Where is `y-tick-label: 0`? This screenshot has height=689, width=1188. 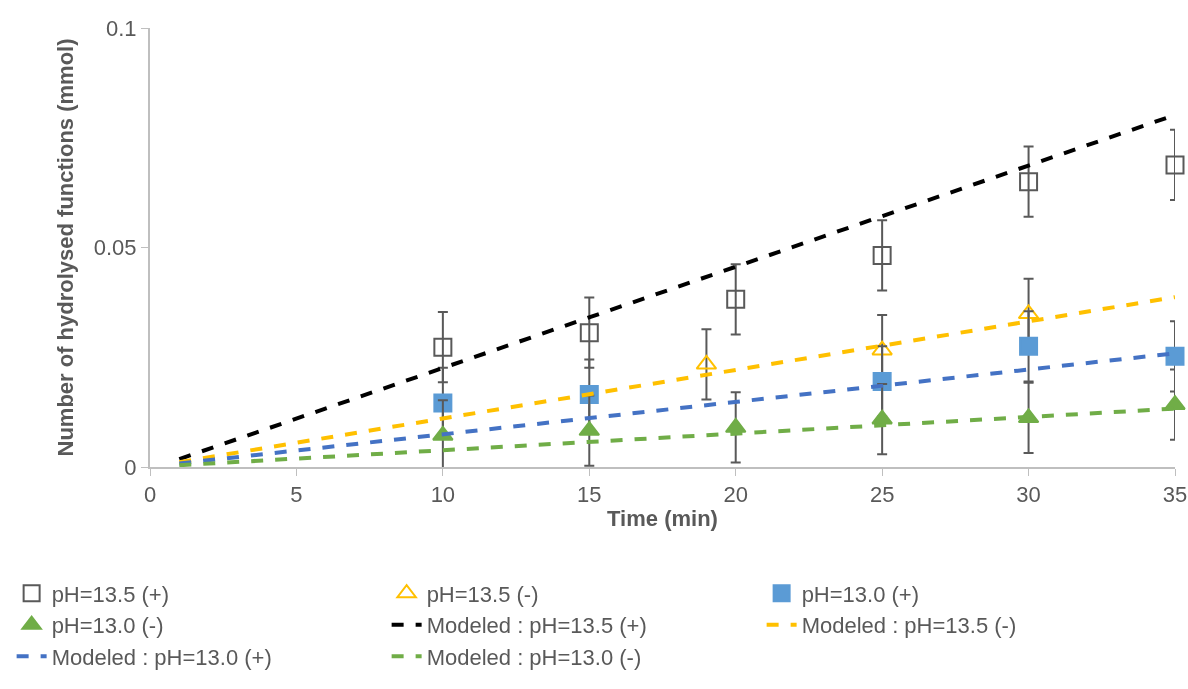 y-tick-label: 0 is located at coordinates (130, 467).